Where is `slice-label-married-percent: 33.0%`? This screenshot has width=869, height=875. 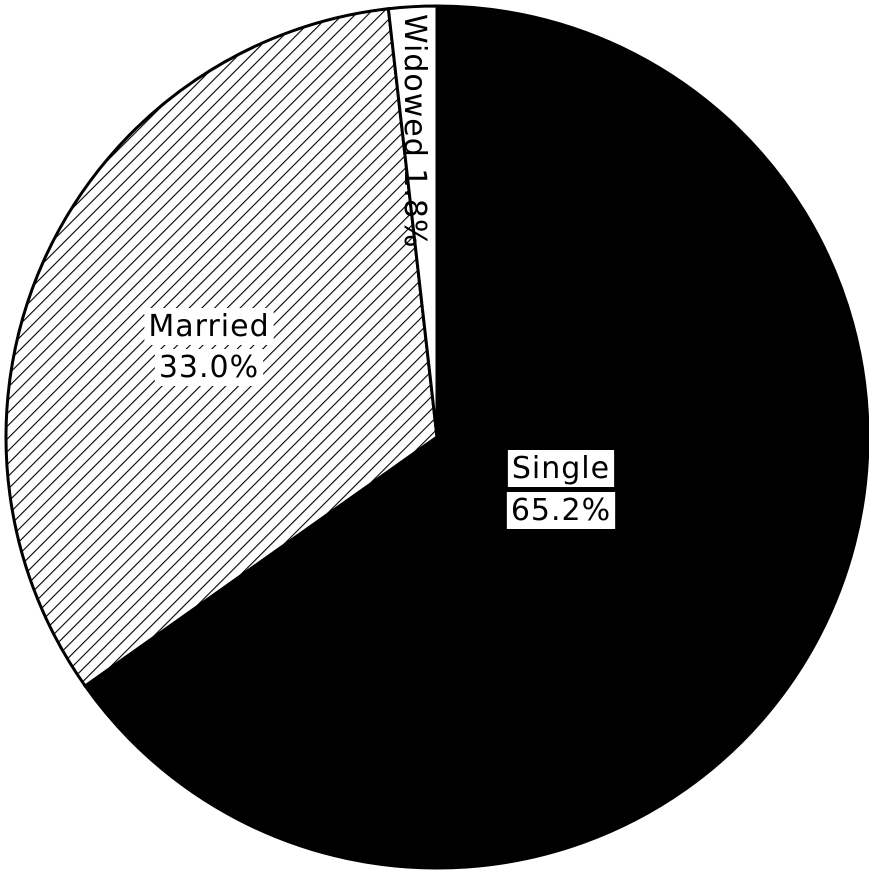 slice-label-married-percent: 33.0% is located at coordinates (209, 367).